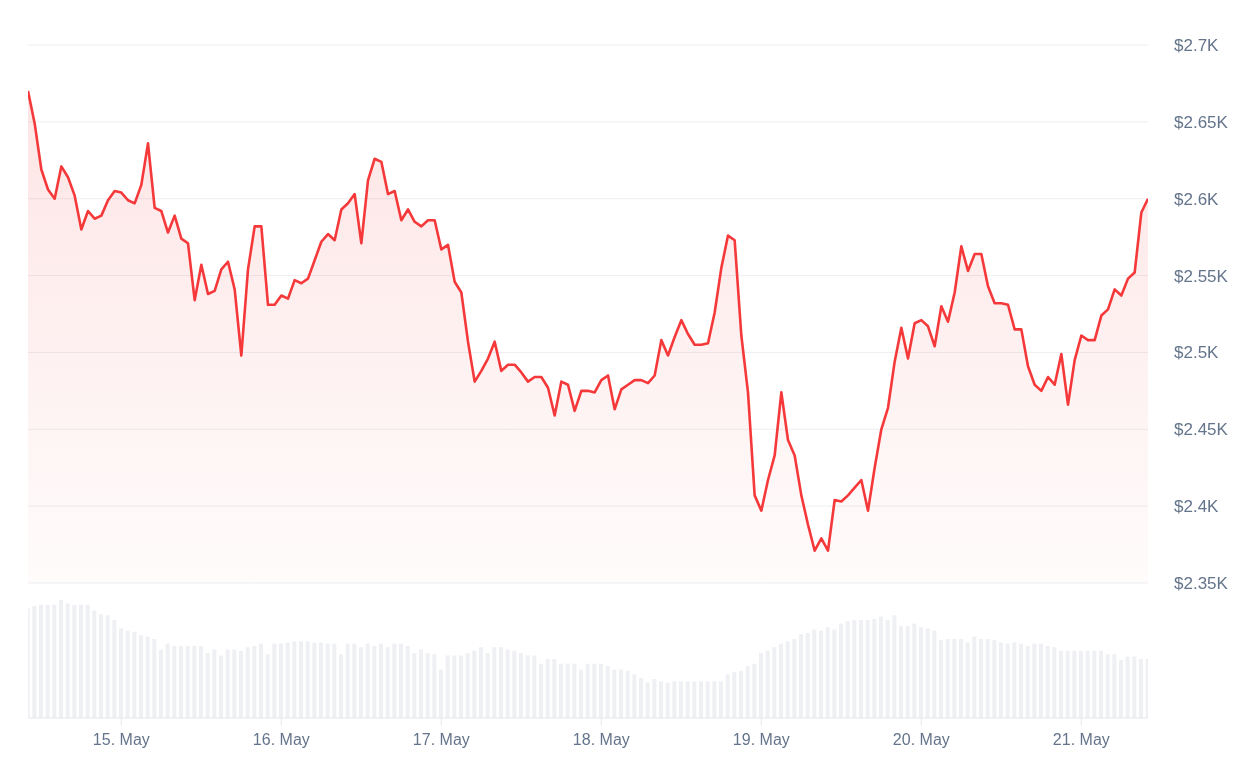  I want to click on x-tick-label: 16. May, so click(281, 740).